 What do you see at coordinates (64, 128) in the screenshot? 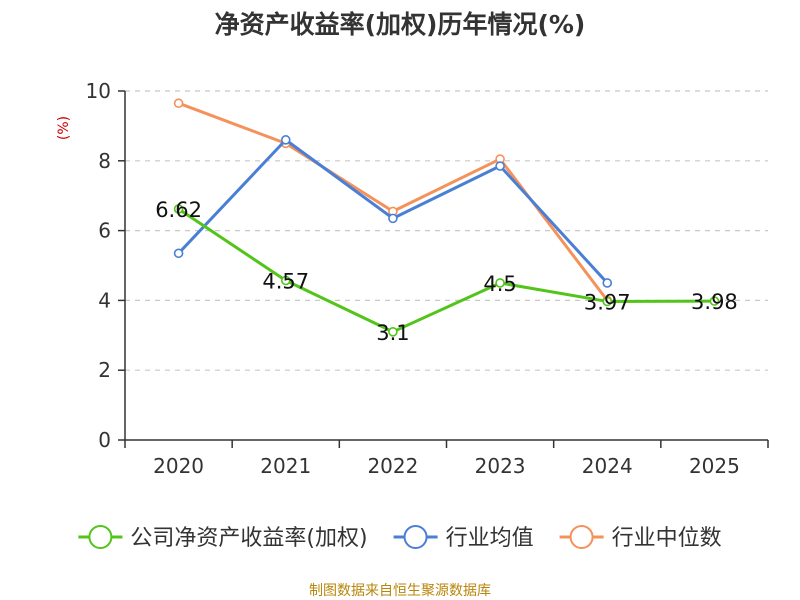
I see `y-axis-label: (%)` at bounding box center [64, 128].